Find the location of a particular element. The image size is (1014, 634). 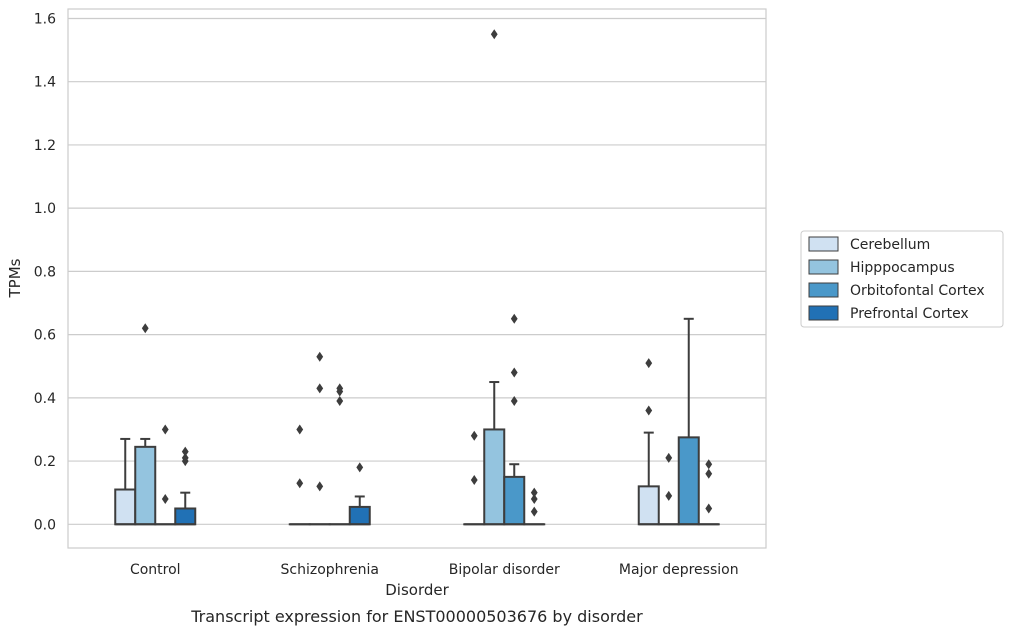

y-tick-label: 0.2 is located at coordinates (45, 462).